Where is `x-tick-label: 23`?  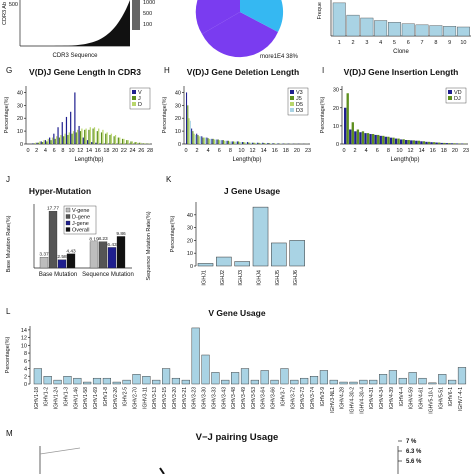 x-tick-label: 23 is located at coordinates (466, 151).